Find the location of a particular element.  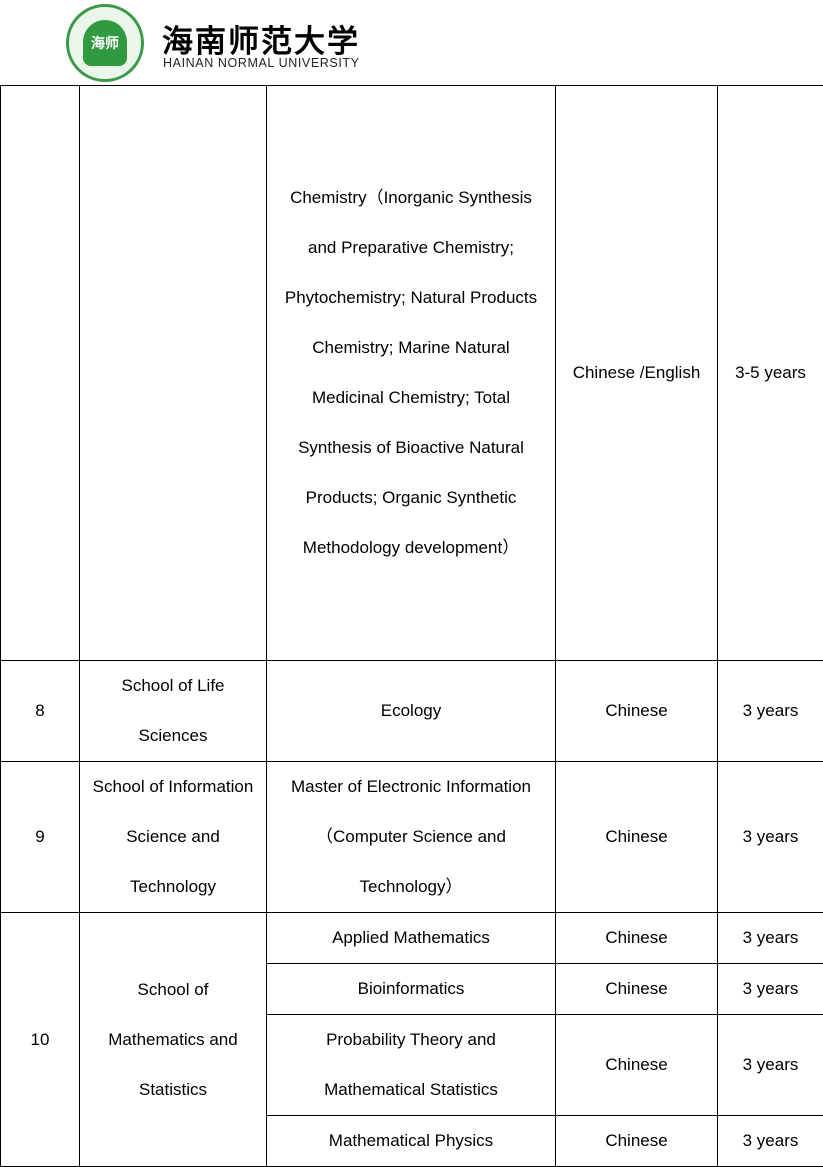

university-seal-logo: 海师 is located at coordinates (105, 43).